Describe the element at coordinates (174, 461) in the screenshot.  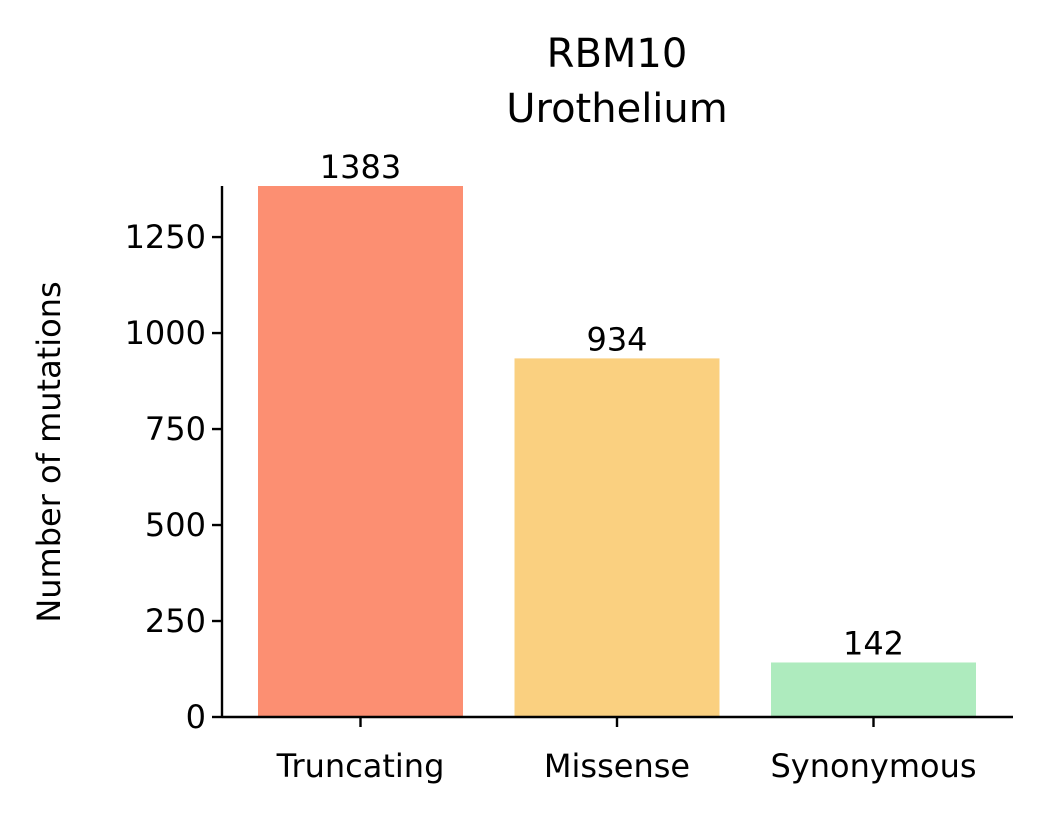
I see `y-axis: 0 250 500 750 1000 1250` at that location.